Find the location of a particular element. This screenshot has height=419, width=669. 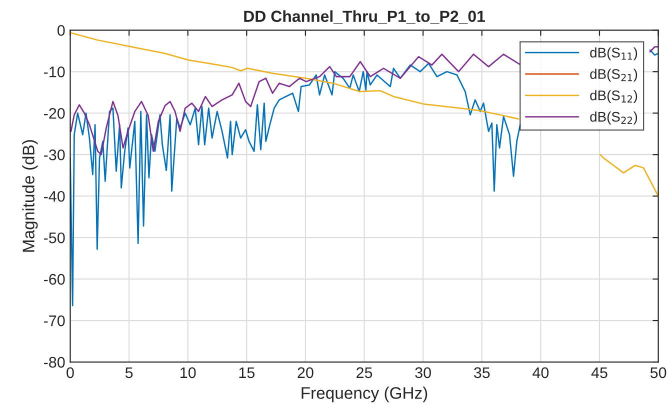

legend-label: dB(S$_{12}$) is located at coordinates (614, 97).